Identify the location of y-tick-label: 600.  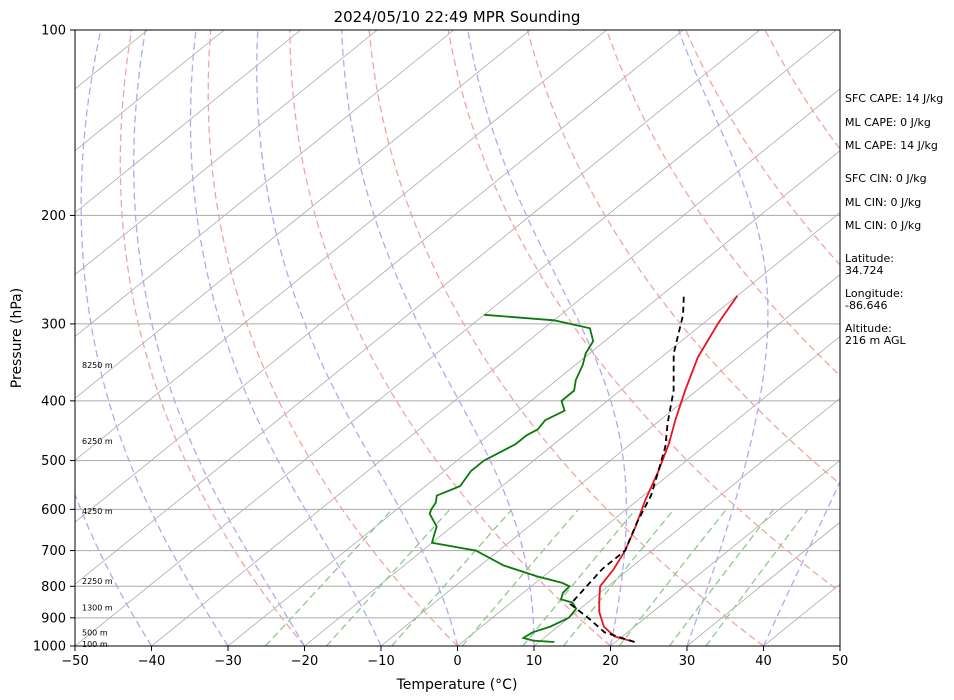
(53, 510).